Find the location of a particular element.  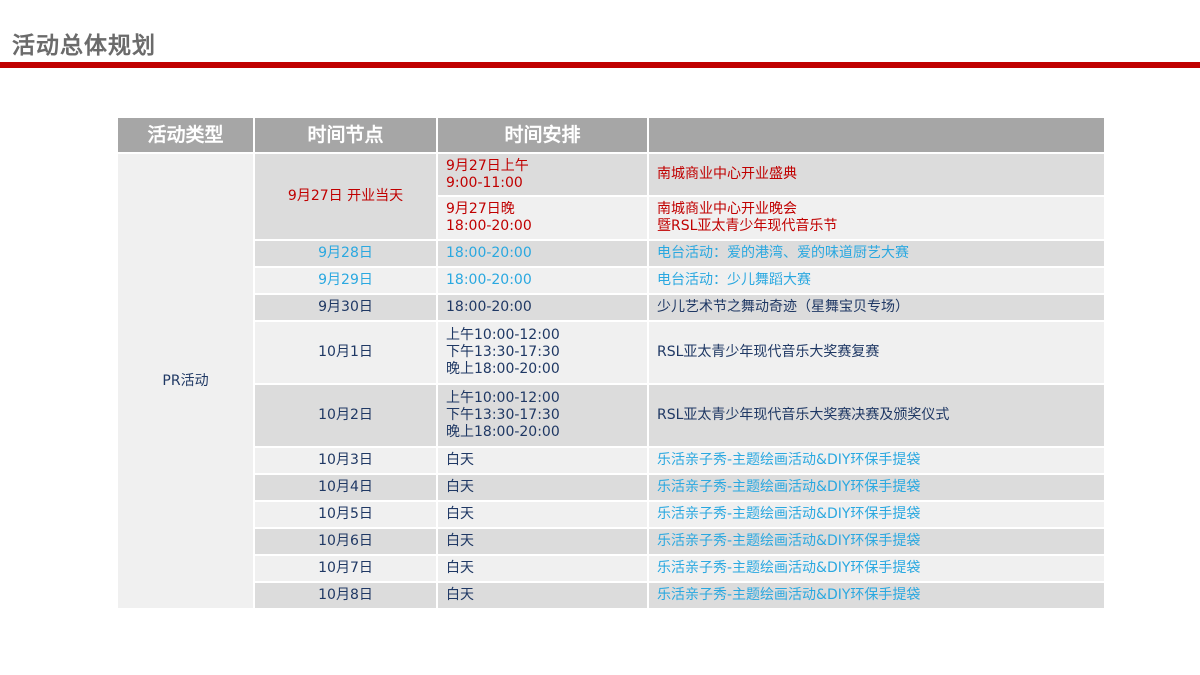

time-node-cell: 10月6日 is located at coordinates (345, 541).